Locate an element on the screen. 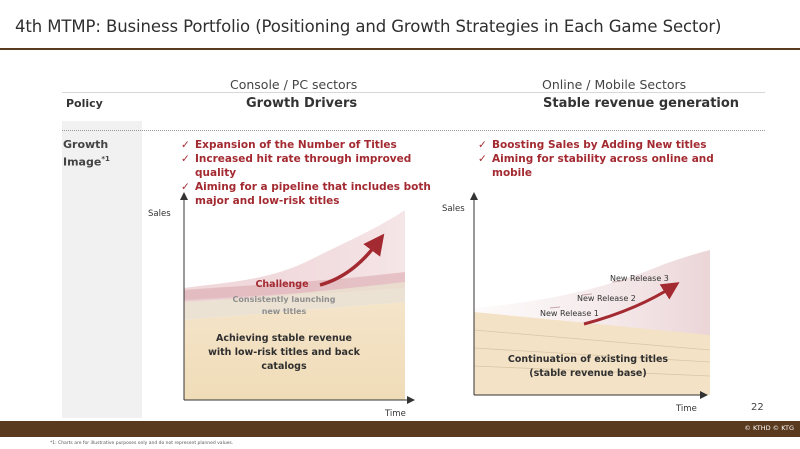 The image size is (800, 449). policy-row-label: Policy is located at coordinates (84, 103).